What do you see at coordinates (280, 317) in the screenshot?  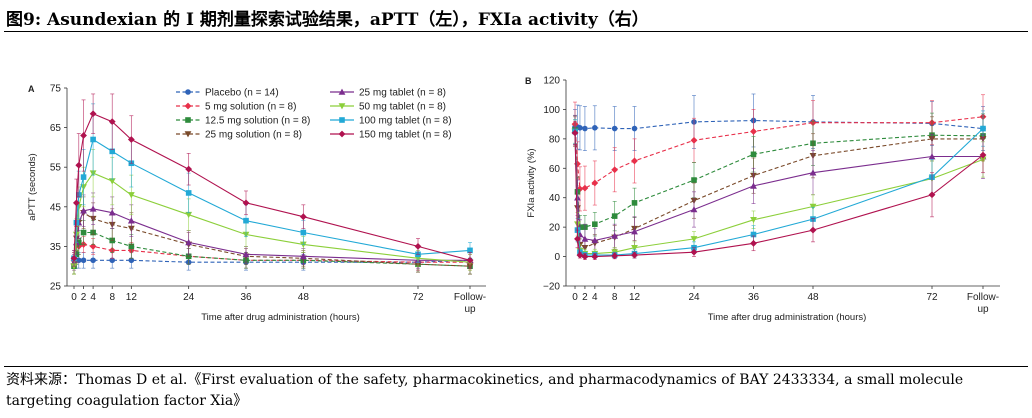 I see `x-axis-label: Time after drug administration (hours)` at bounding box center [280, 317].